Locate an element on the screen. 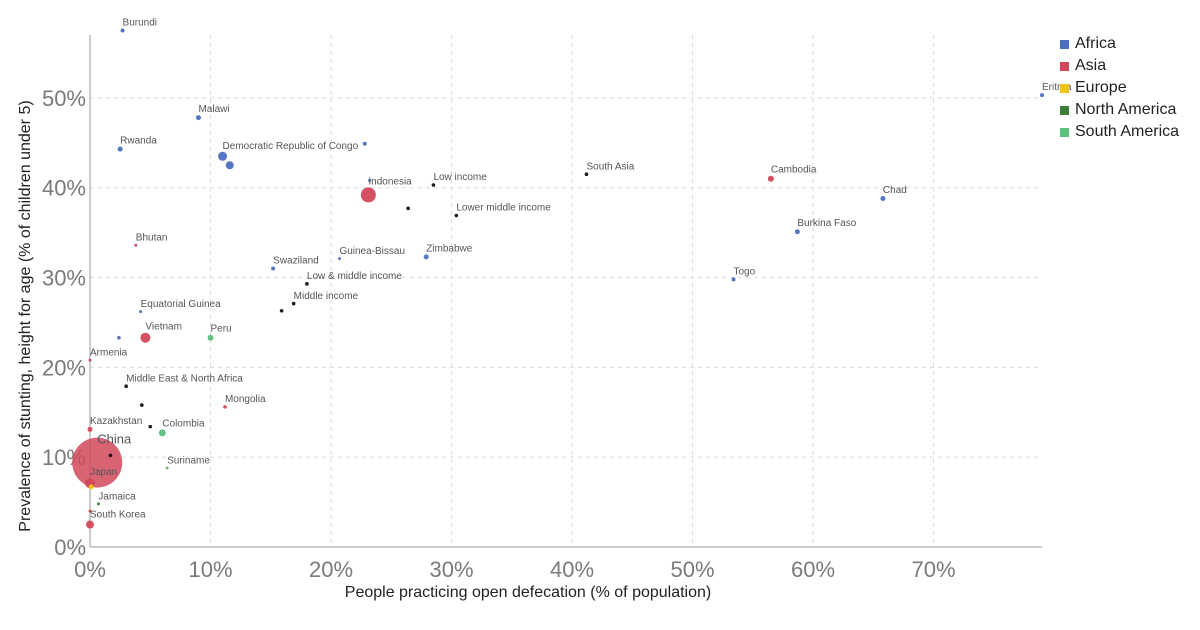 This screenshot has height=630, width=1200. legend-item: North America is located at coordinates (1119, 110).